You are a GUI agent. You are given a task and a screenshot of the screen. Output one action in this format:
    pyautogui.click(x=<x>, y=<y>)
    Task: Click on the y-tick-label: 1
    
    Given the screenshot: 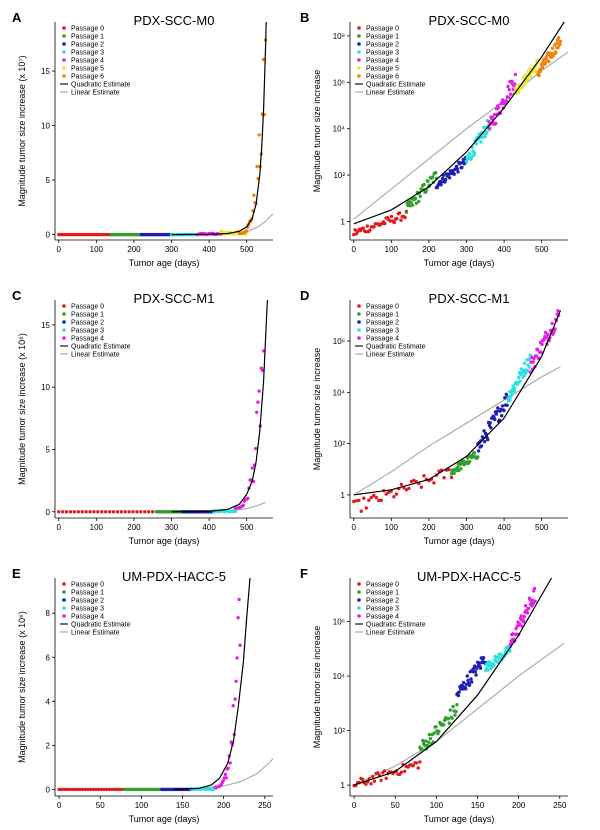 What is the action you would take?
    pyautogui.click(x=343, y=221)
    